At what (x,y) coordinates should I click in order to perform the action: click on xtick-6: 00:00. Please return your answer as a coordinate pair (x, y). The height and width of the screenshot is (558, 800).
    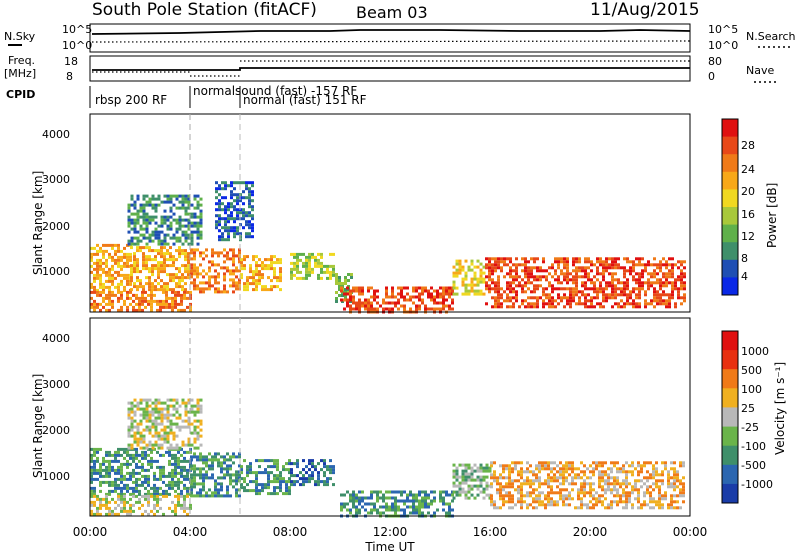
    Looking at the image, I should click on (690, 532).